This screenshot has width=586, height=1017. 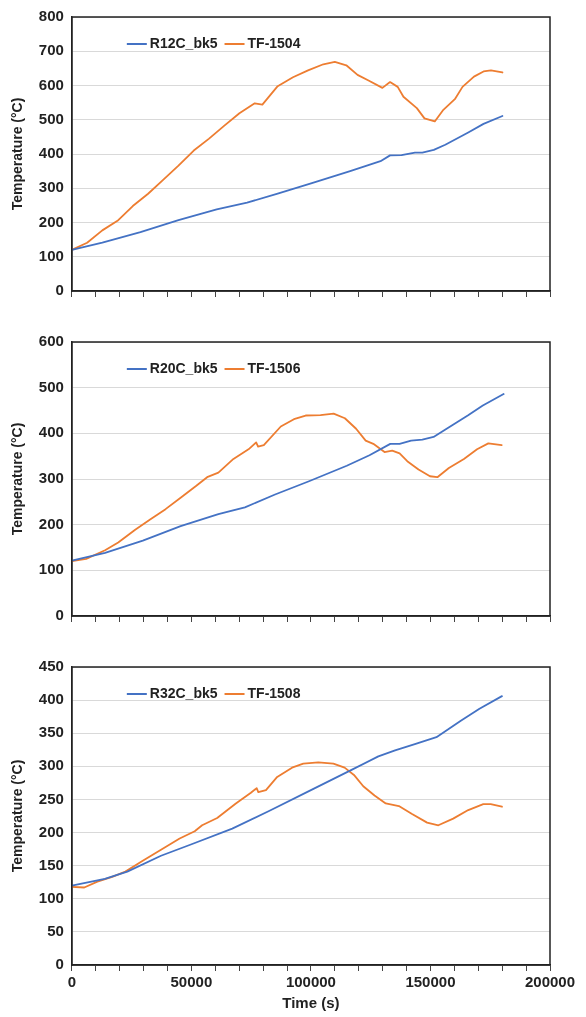 I want to click on y-tick-label: 50, so click(x=55, y=931).